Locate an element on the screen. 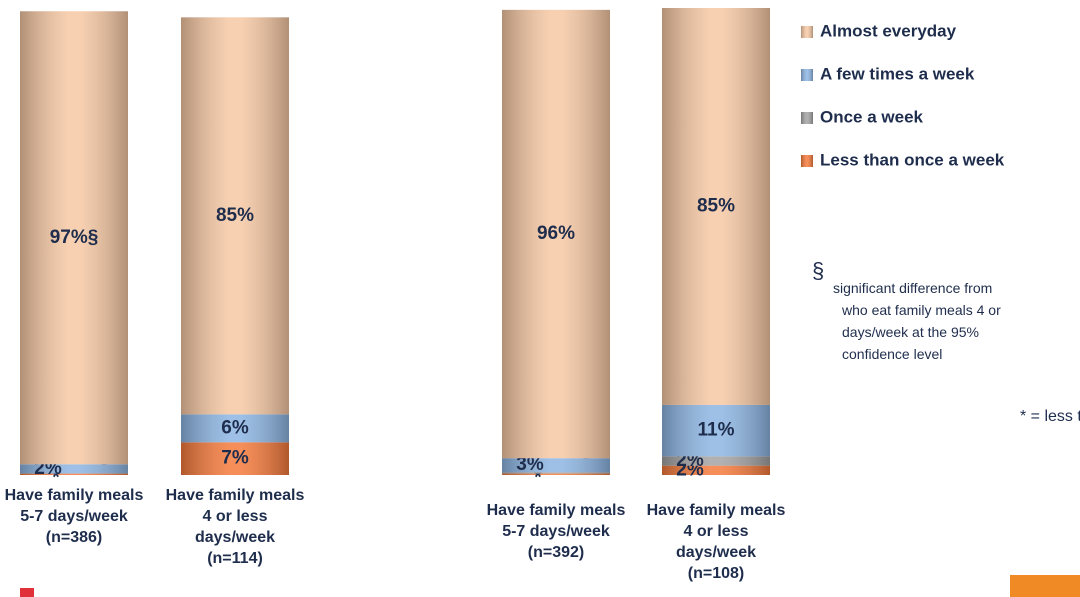  data-label: 97%§ is located at coordinates (74, 237).